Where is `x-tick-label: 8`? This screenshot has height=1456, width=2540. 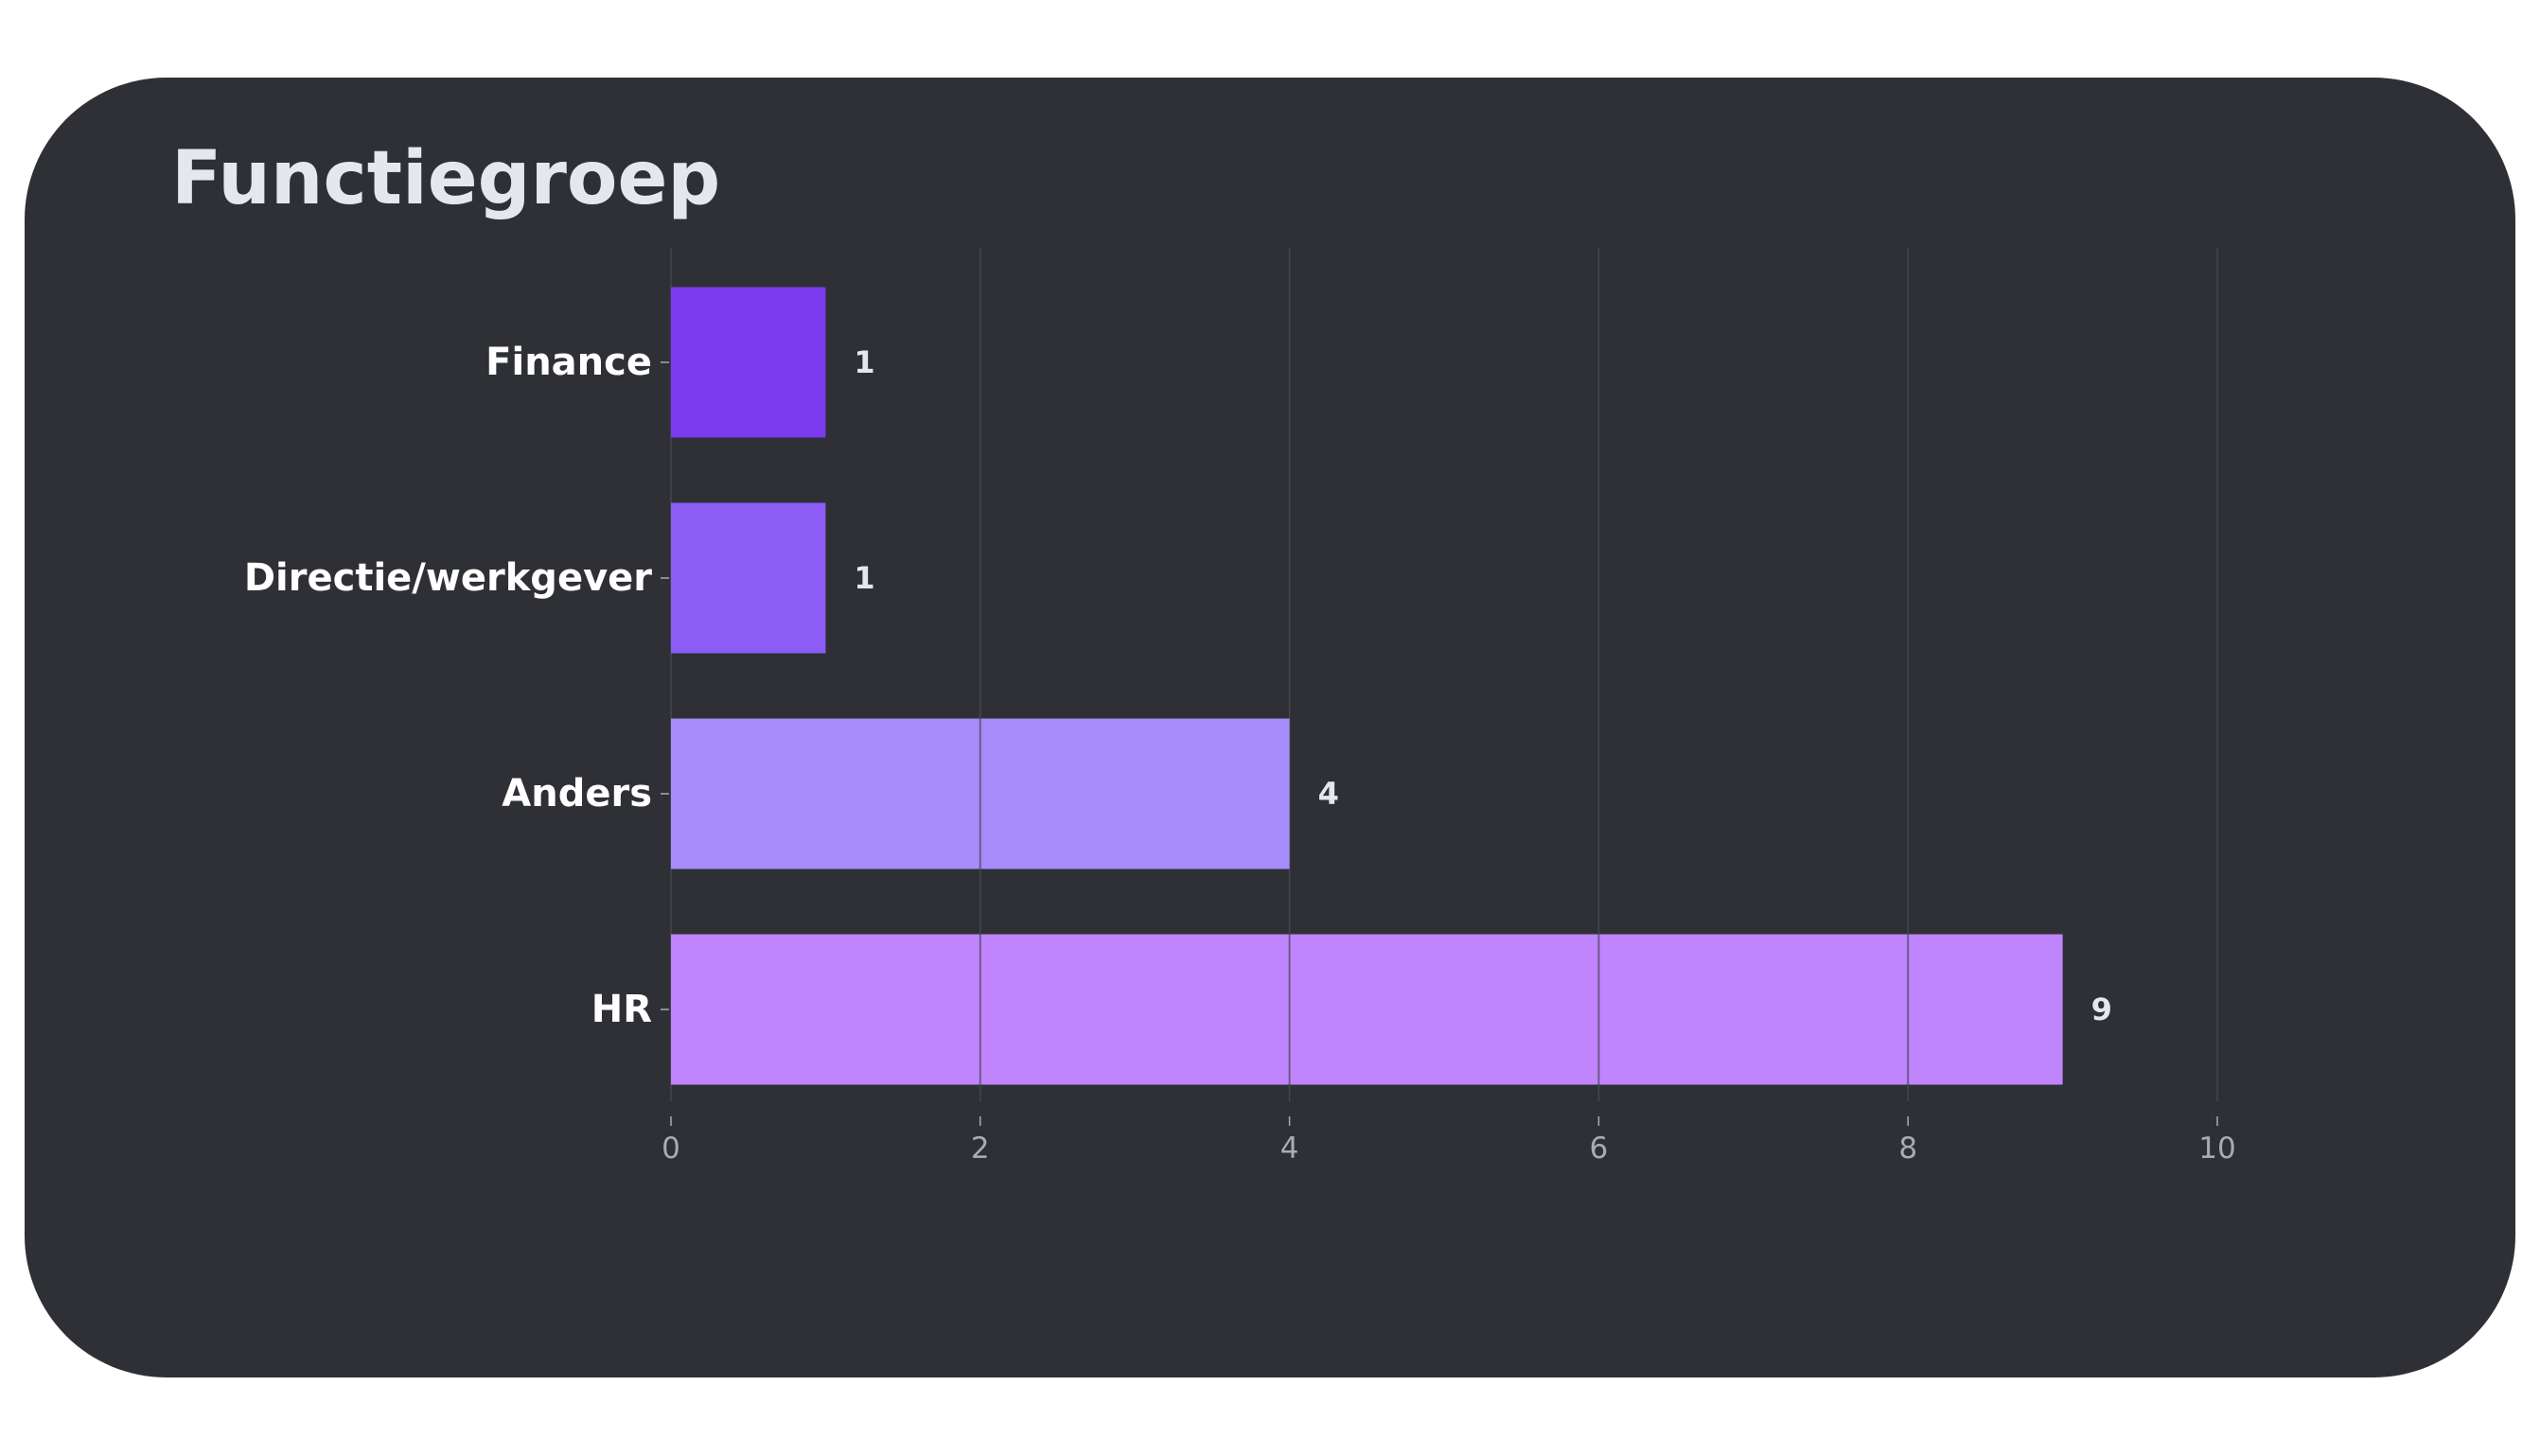
x-tick-label: 8 is located at coordinates (1907, 1148).